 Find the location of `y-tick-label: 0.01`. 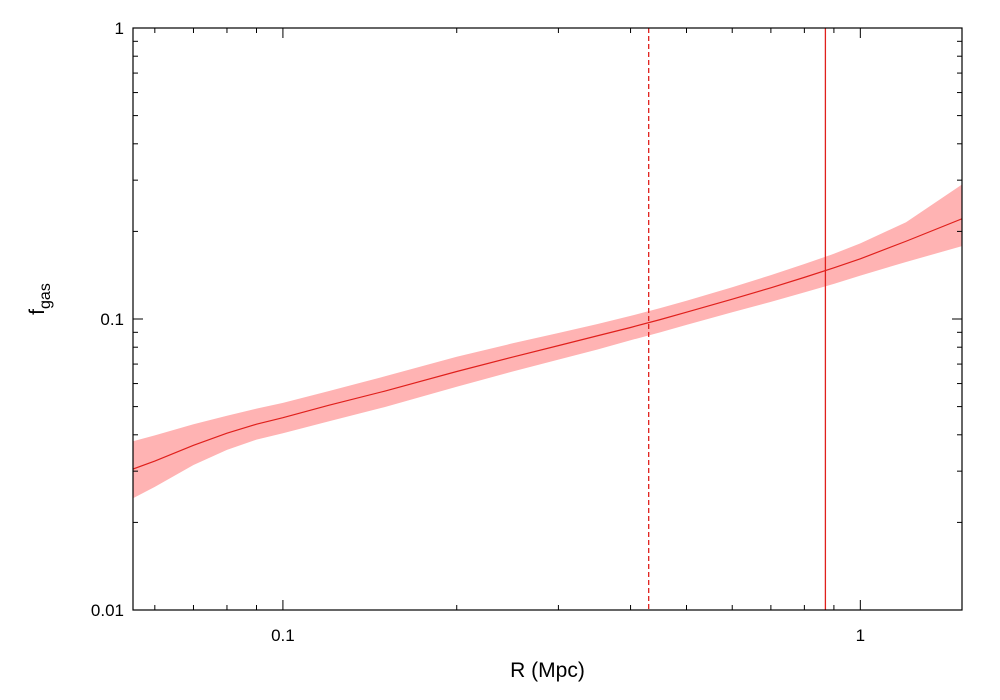

y-tick-label: 0.01 is located at coordinates (107, 610).